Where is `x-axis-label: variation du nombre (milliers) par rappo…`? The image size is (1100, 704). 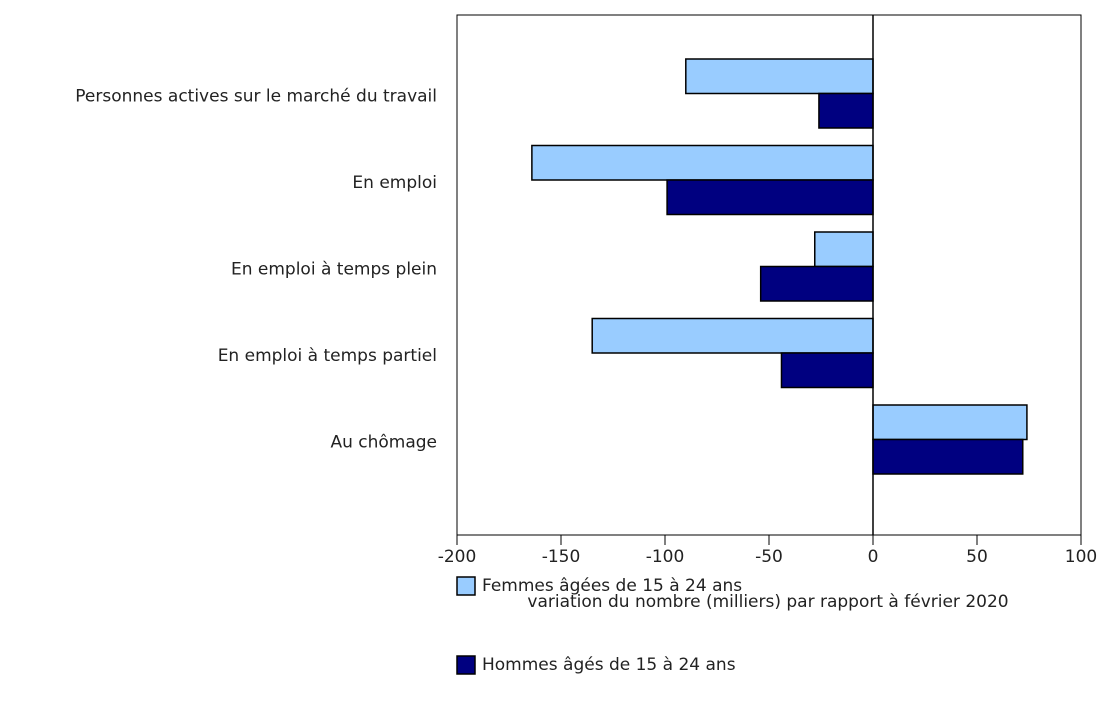 x-axis-label: variation du nombre (milliers) par rappo… is located at coordinates (767, 602).